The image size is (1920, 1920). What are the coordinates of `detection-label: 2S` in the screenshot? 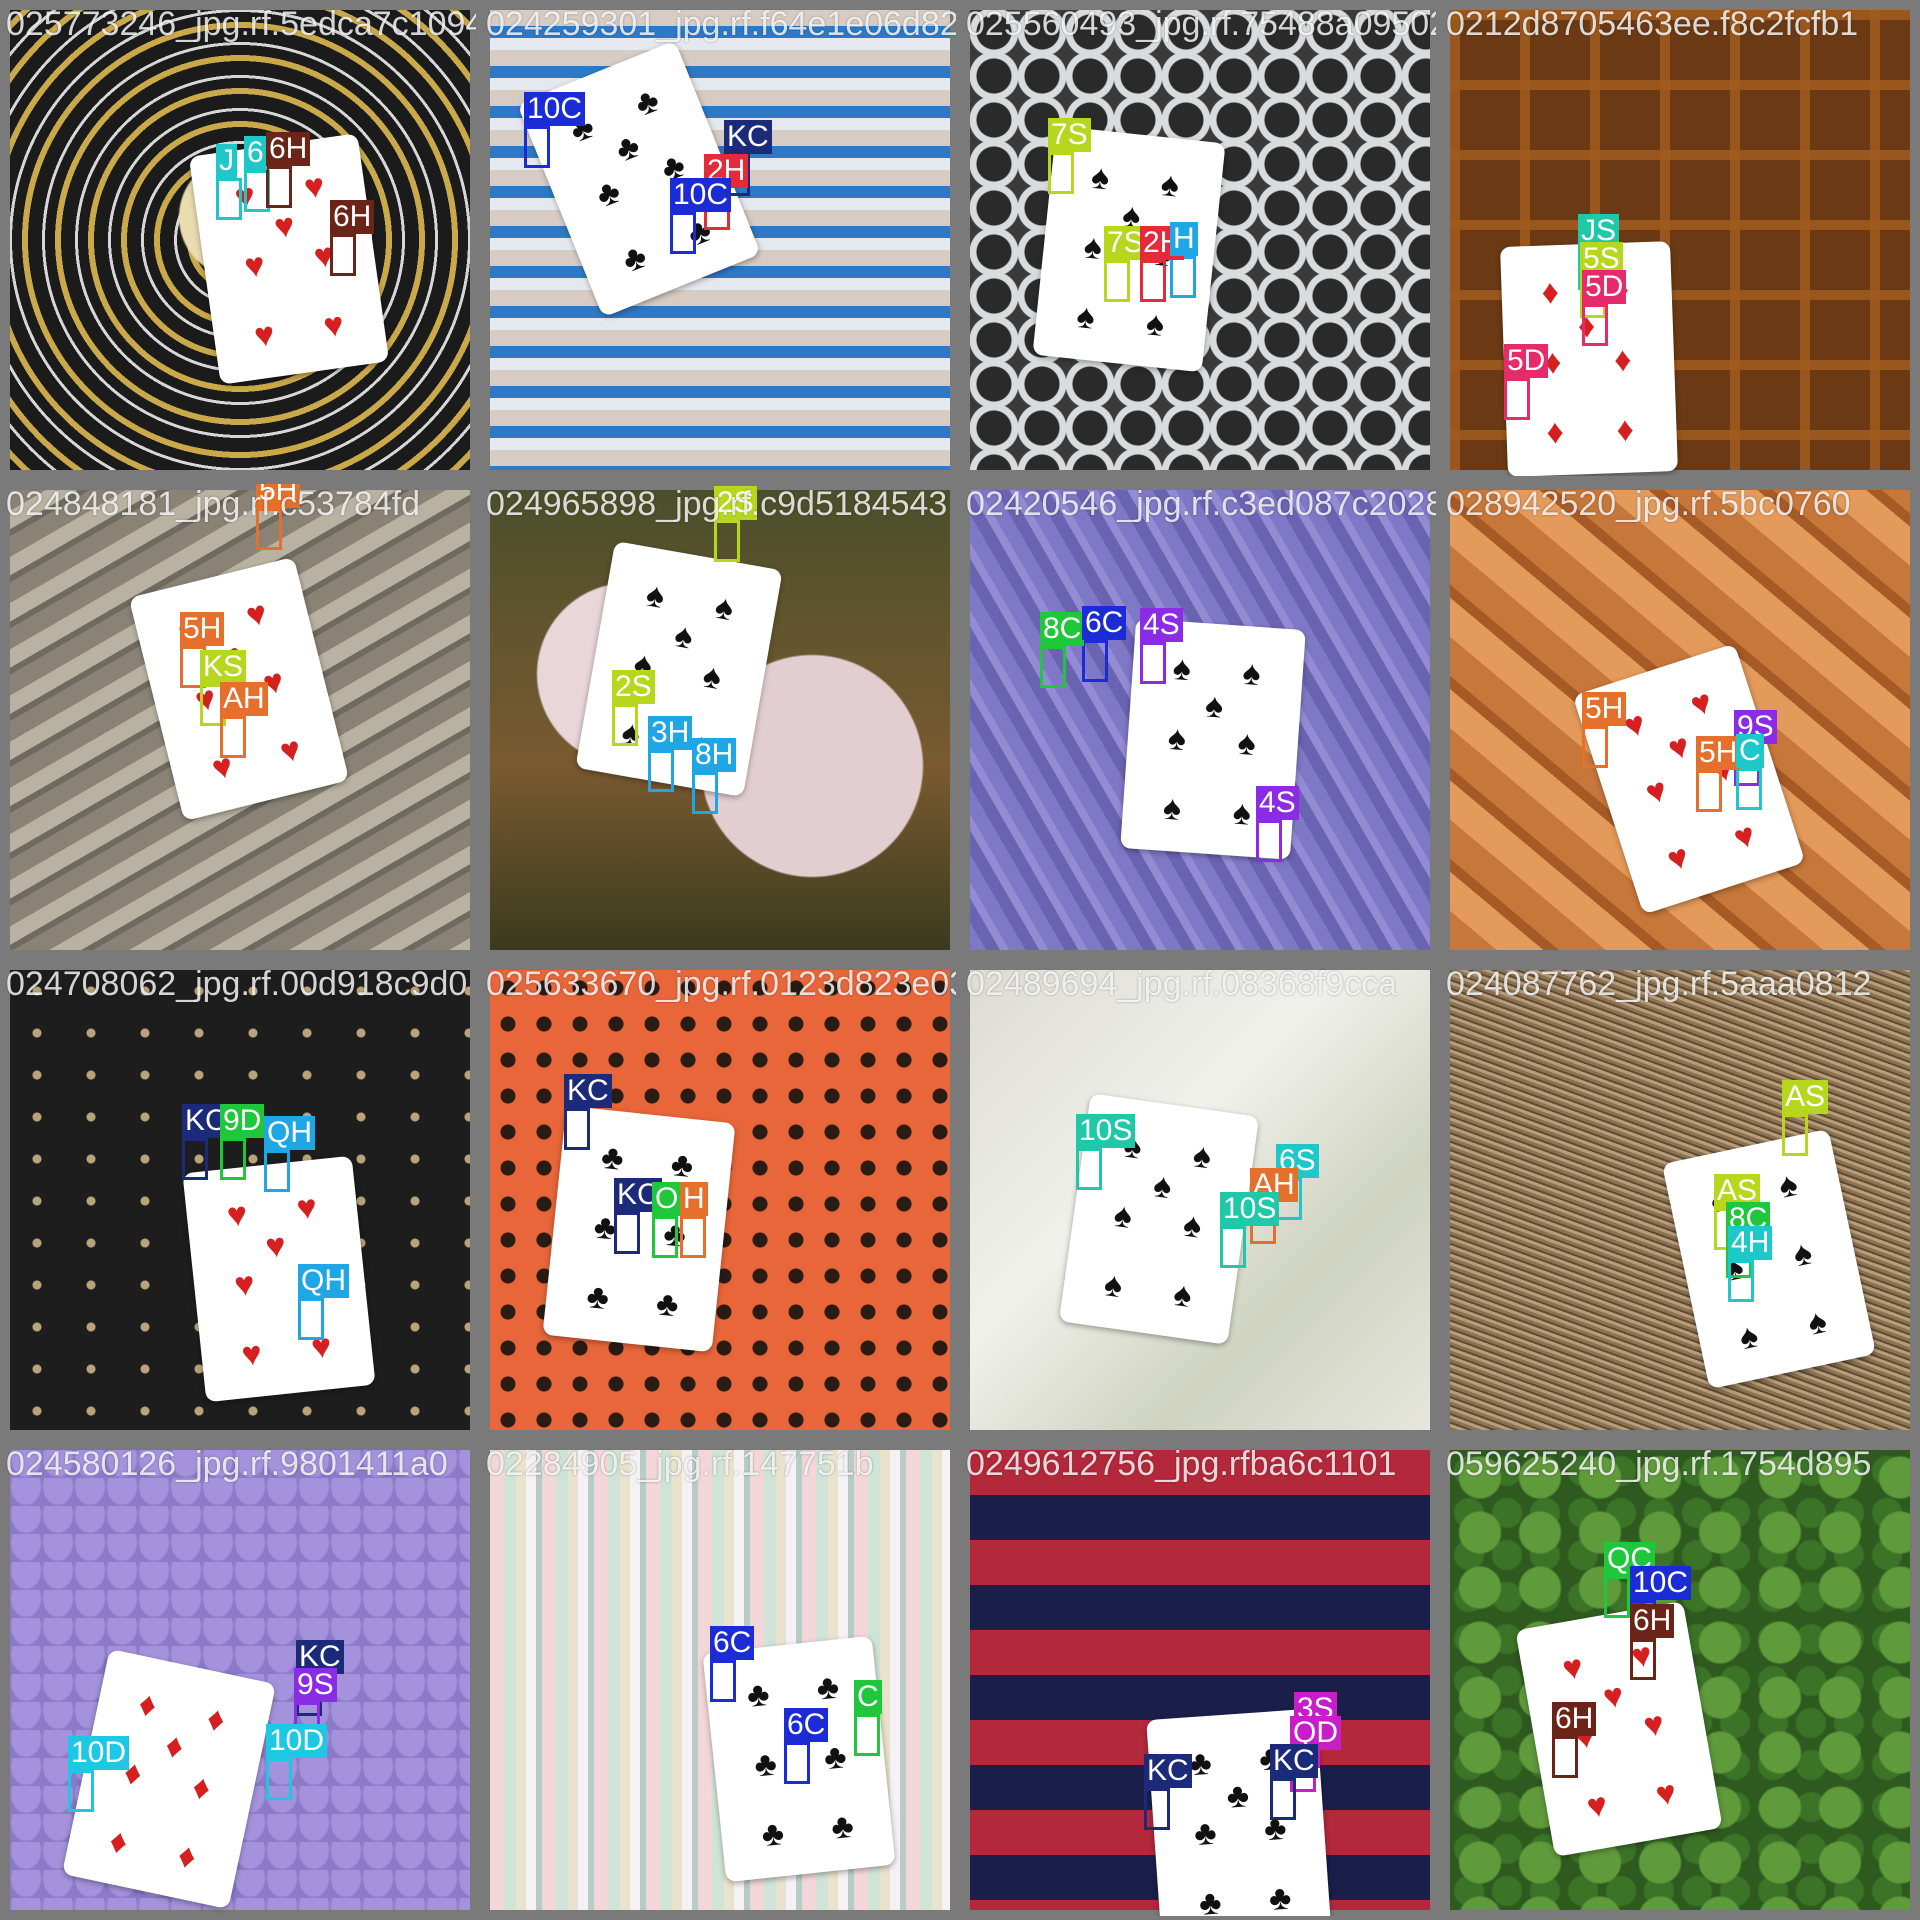 It's located at (633, 687).